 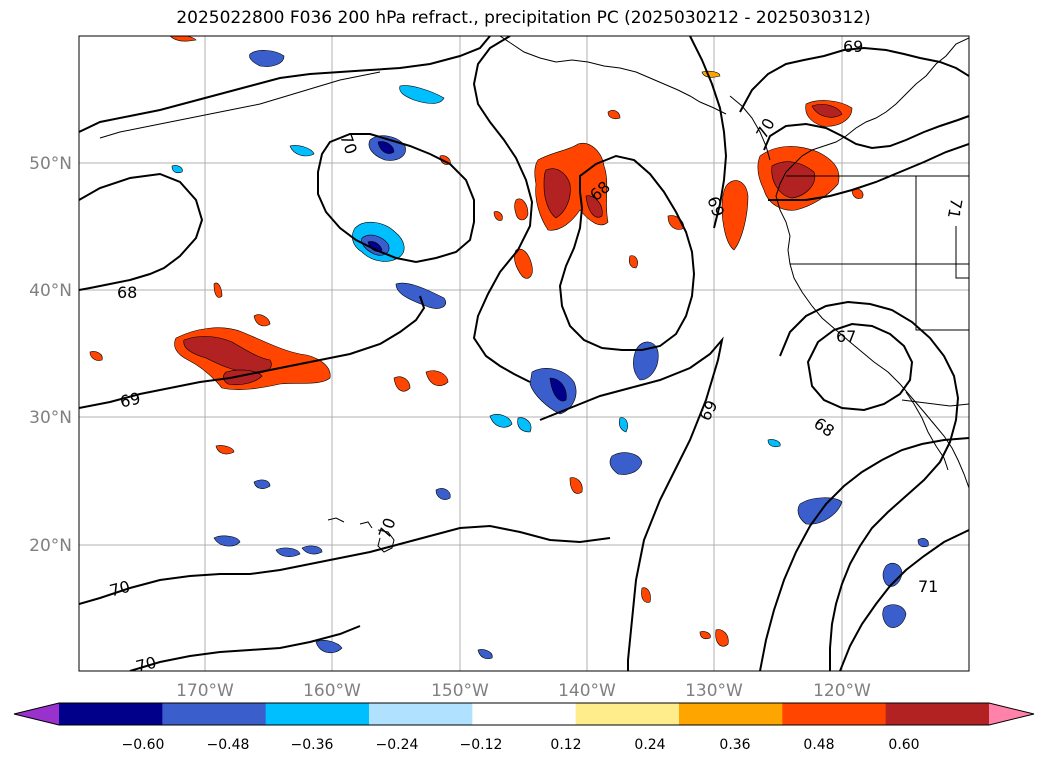 I want to click on contour-70-north, so click(x=285, y=84).